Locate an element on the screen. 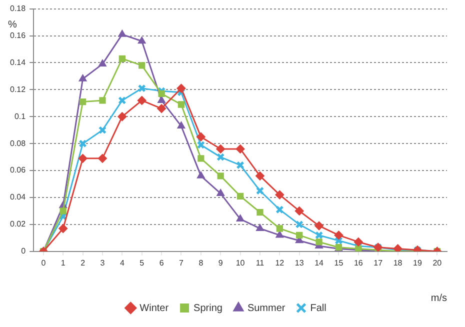  y-tick-label: 0.06 is located at coordinates (18, 170).